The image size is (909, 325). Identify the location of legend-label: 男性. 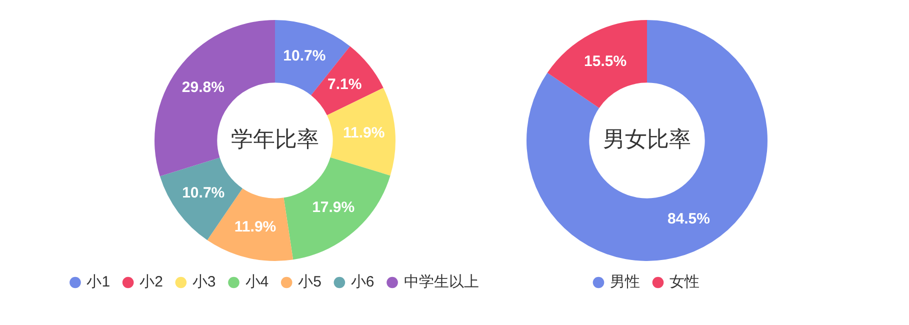
(625, 282).